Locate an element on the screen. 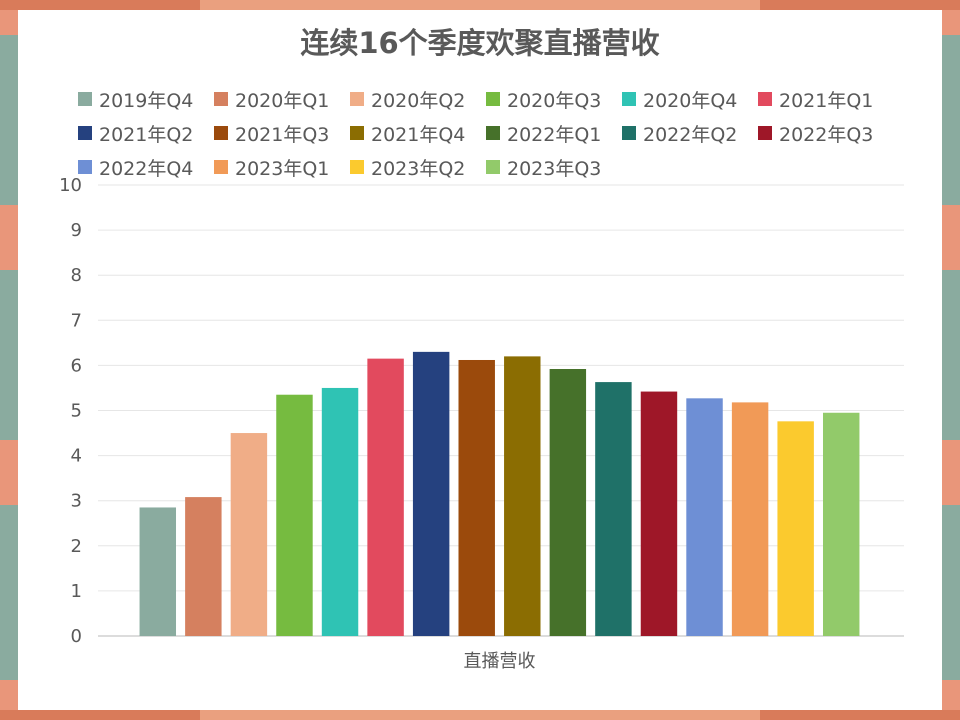 The image size is (960, 720). legend-label: 2022年Q3 is located at coordinates (826, 134).